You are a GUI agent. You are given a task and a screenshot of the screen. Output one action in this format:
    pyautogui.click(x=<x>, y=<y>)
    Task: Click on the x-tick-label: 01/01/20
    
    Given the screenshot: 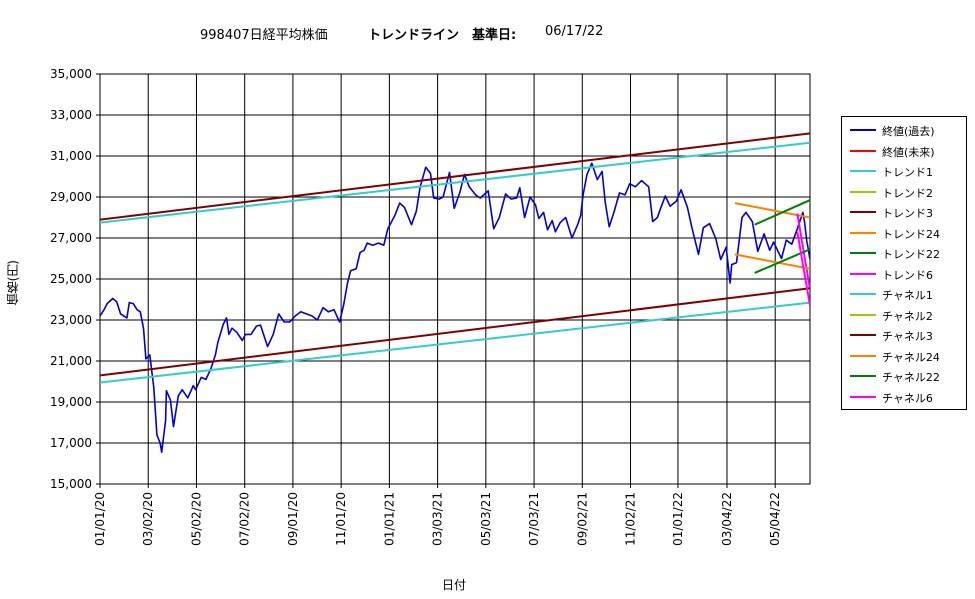 What is the action you would take?
    pyautogui.click(x=100, y=519)
    